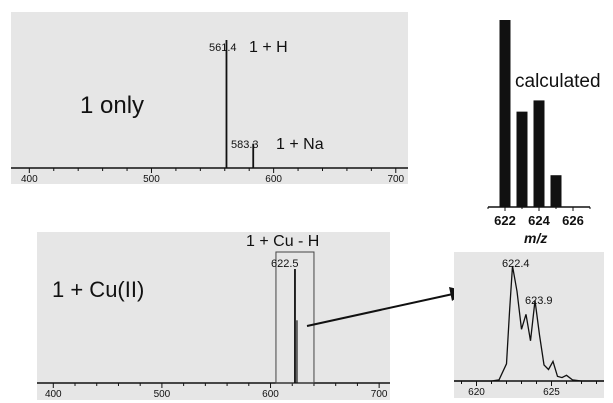  Describe the element at coordinates (112, 105) in the screenshot. I see `top-sample-label: 1 only` at that location.